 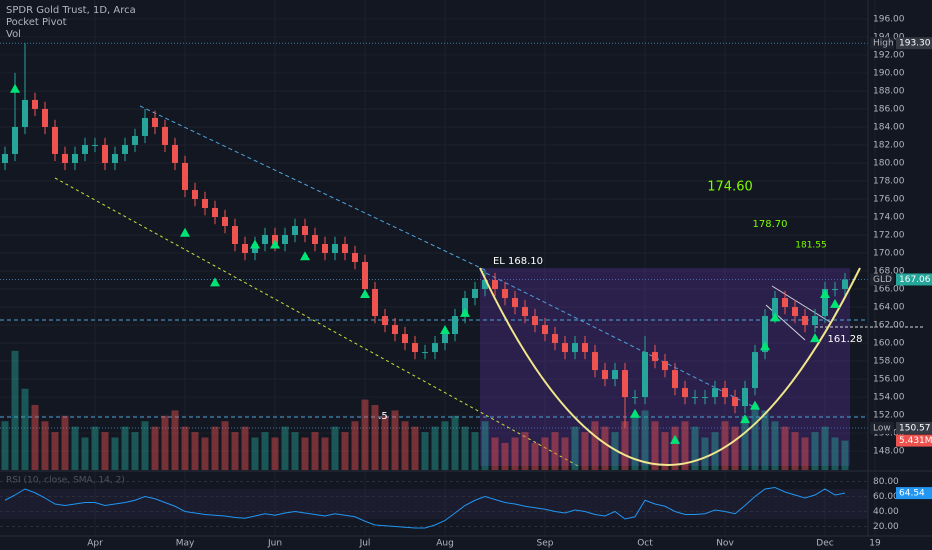 What do you see at coordinates (882, 280) in the screenshot?
I see `marker-name: GLD` at bounding box center [882, 280].